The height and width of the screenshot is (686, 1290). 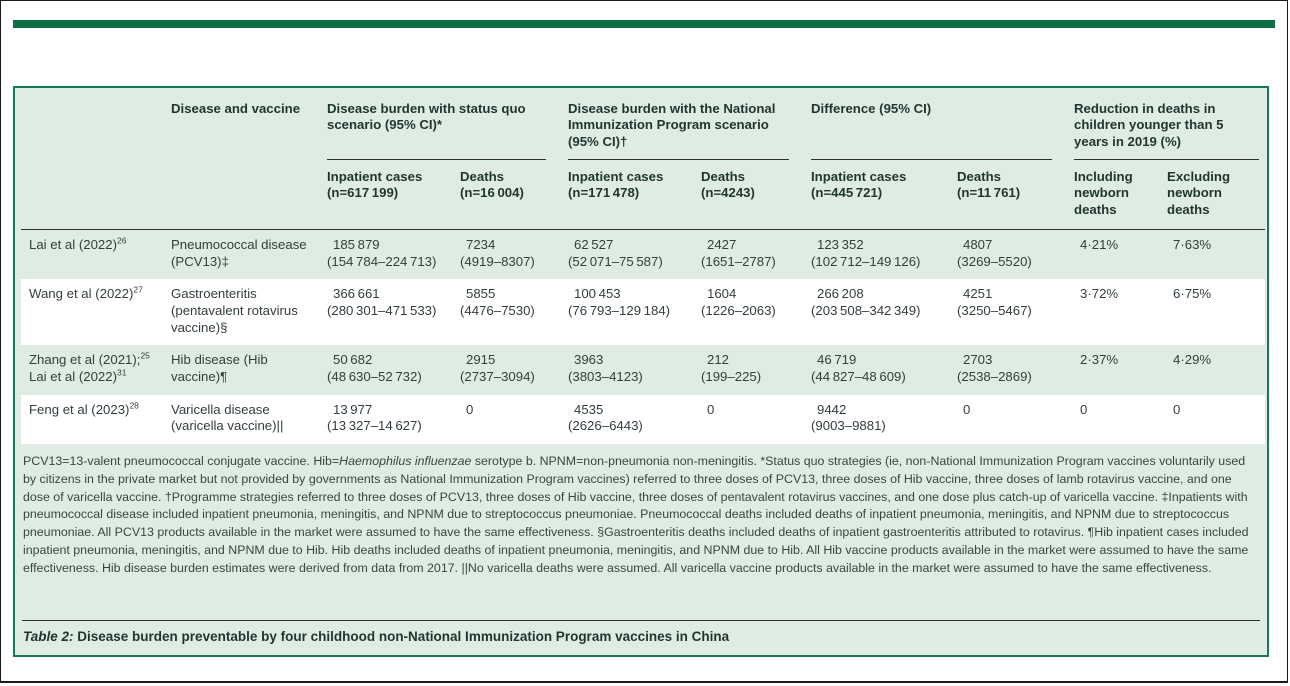 I want to click on cell-deaths-difference: 0, so click(x=967, y=409).